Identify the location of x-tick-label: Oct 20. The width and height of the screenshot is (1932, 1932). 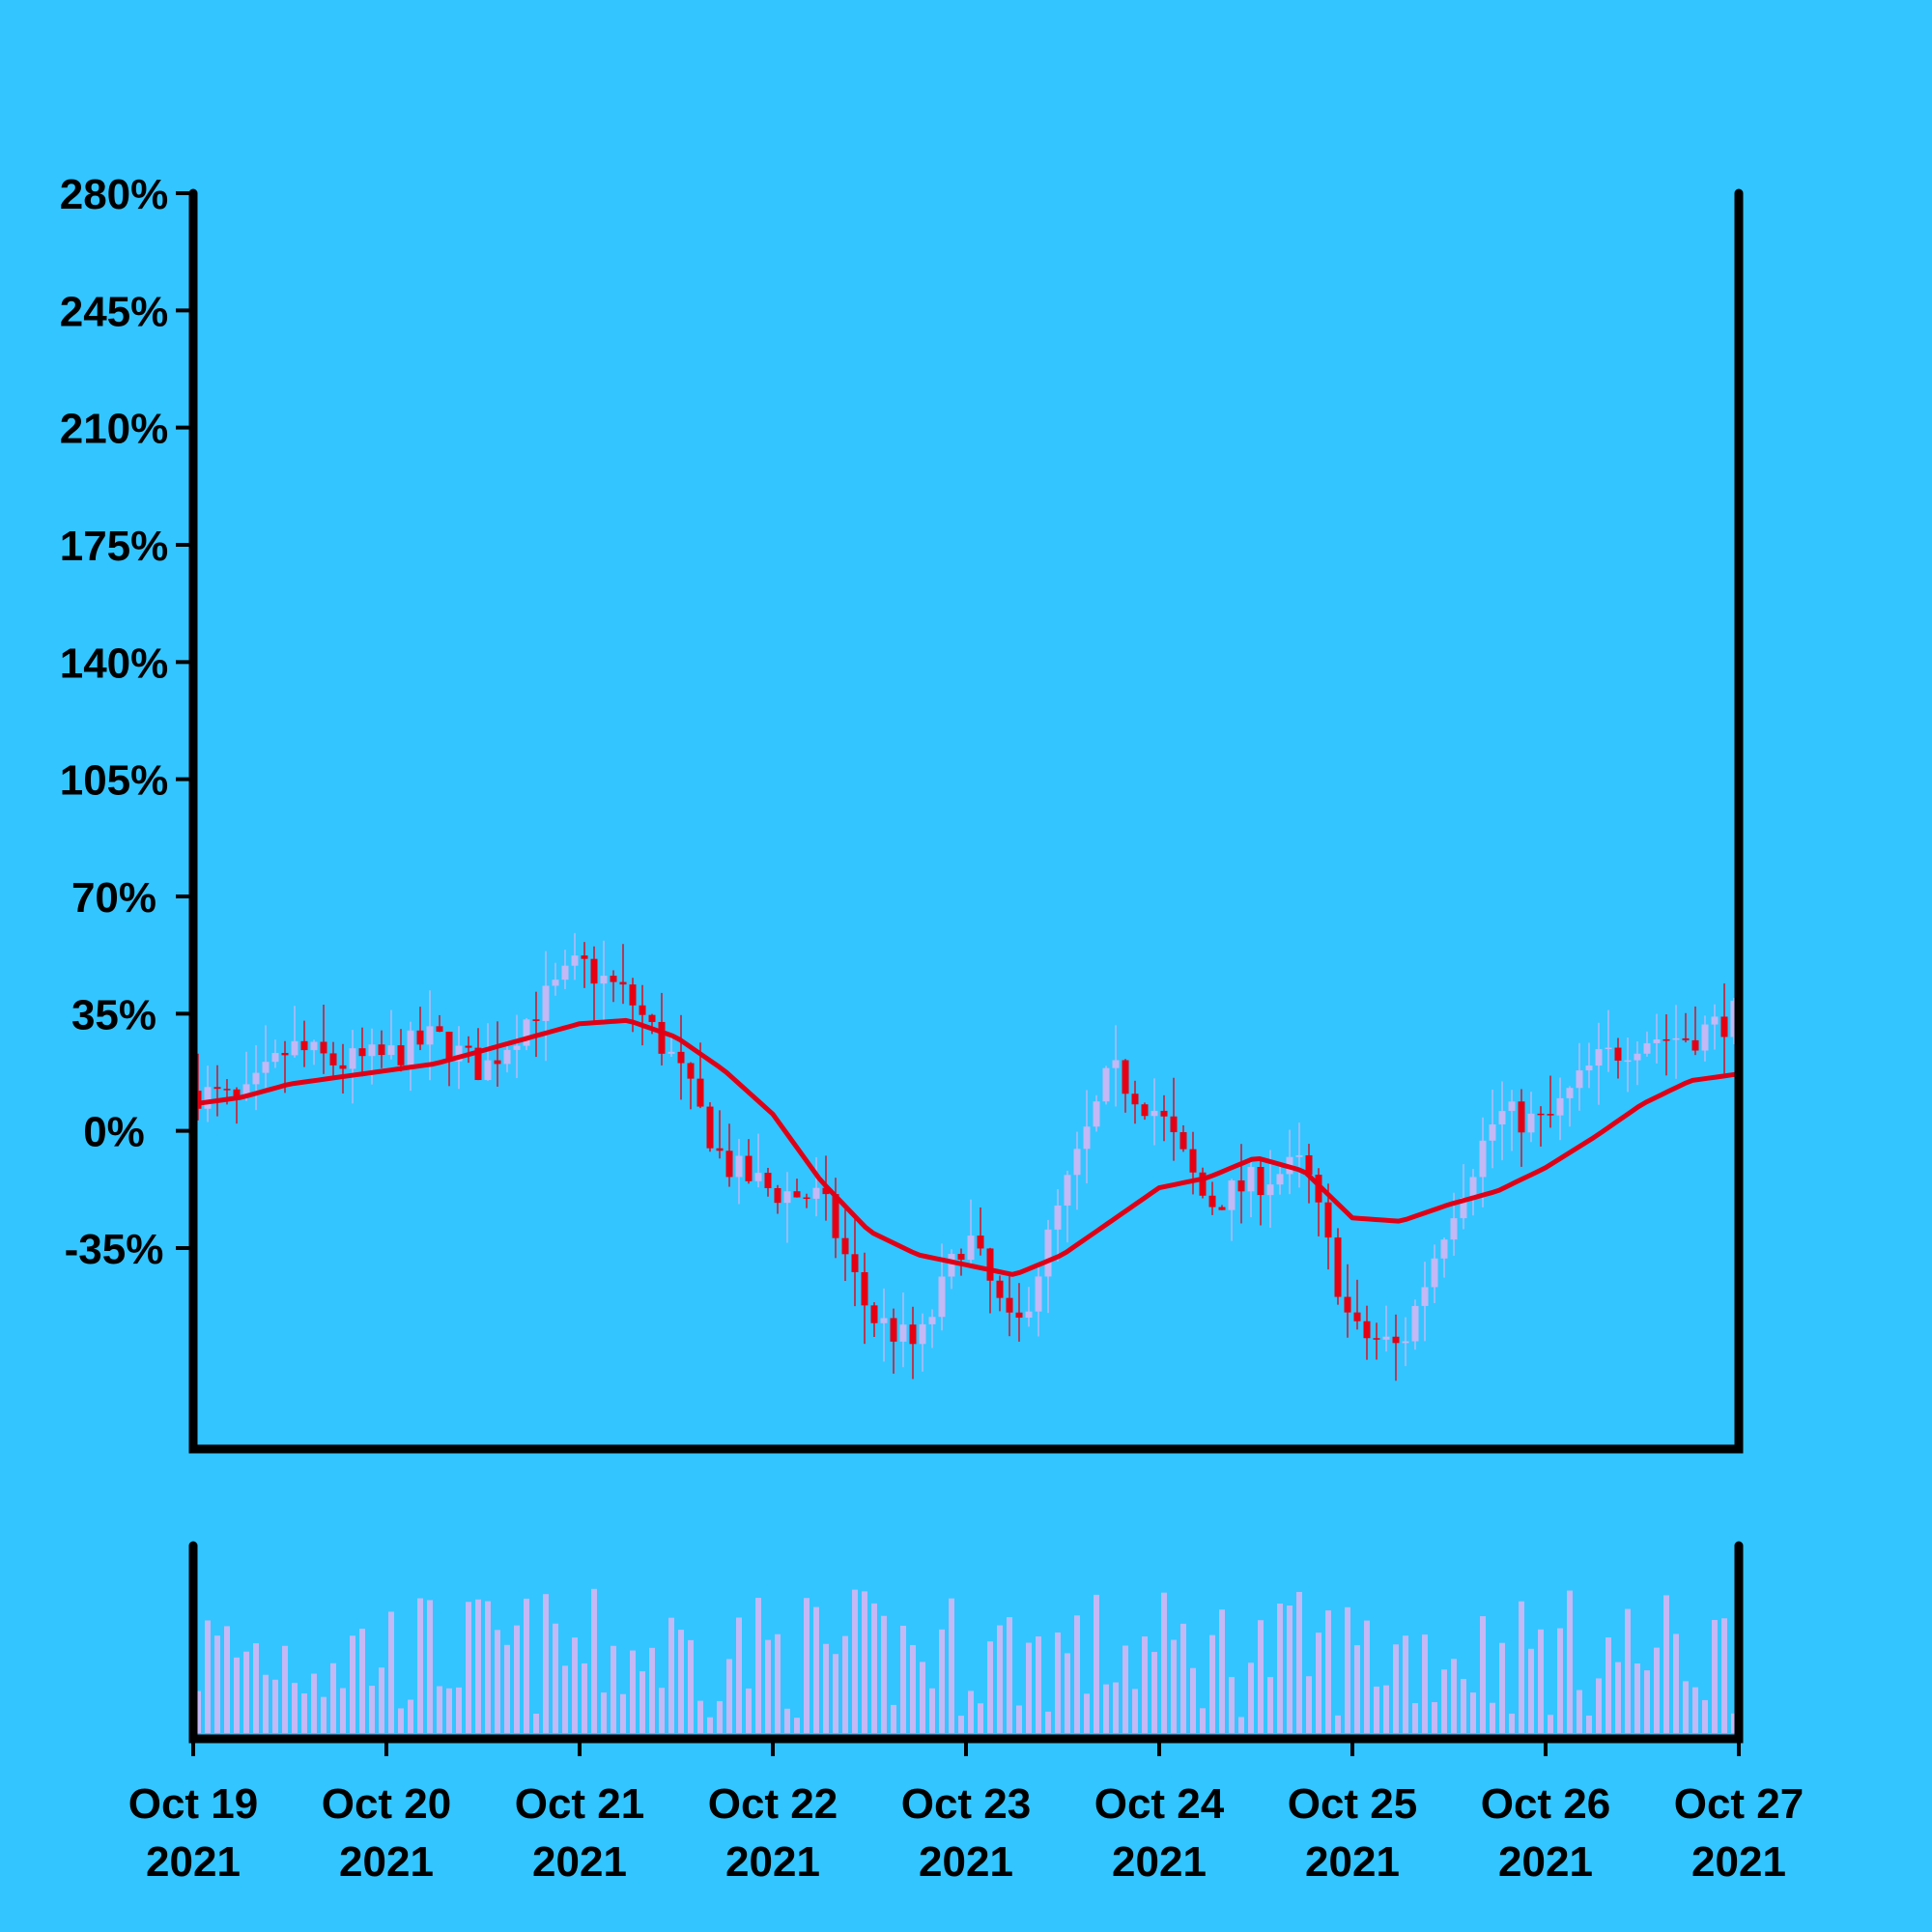
(387, 1804).